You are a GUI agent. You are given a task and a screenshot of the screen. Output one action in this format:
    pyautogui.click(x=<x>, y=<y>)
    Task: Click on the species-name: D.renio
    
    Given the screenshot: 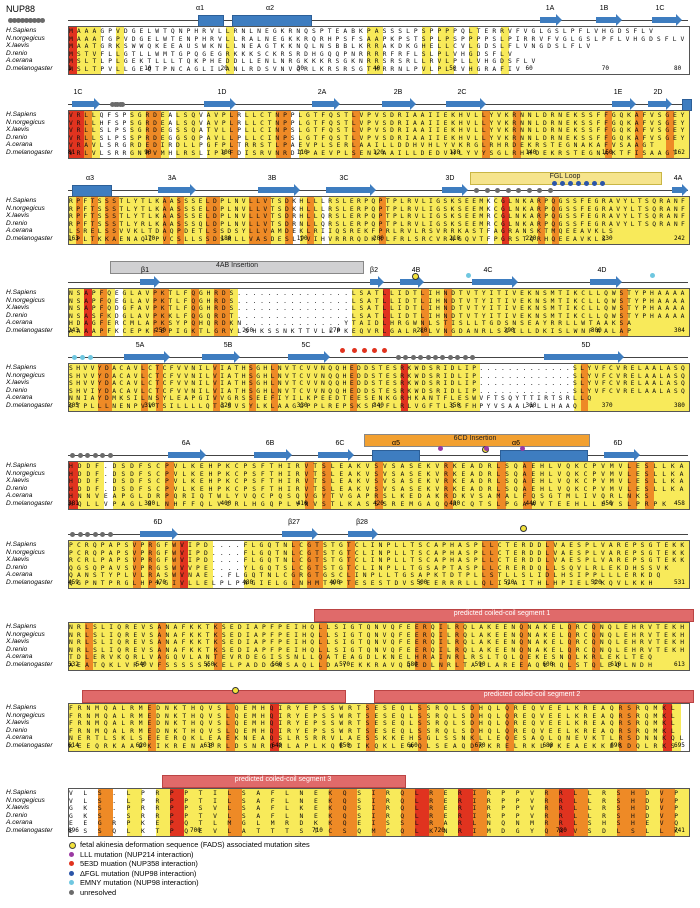 What is the action you would take?
    pyautogui.click(x=17, y=390)
    